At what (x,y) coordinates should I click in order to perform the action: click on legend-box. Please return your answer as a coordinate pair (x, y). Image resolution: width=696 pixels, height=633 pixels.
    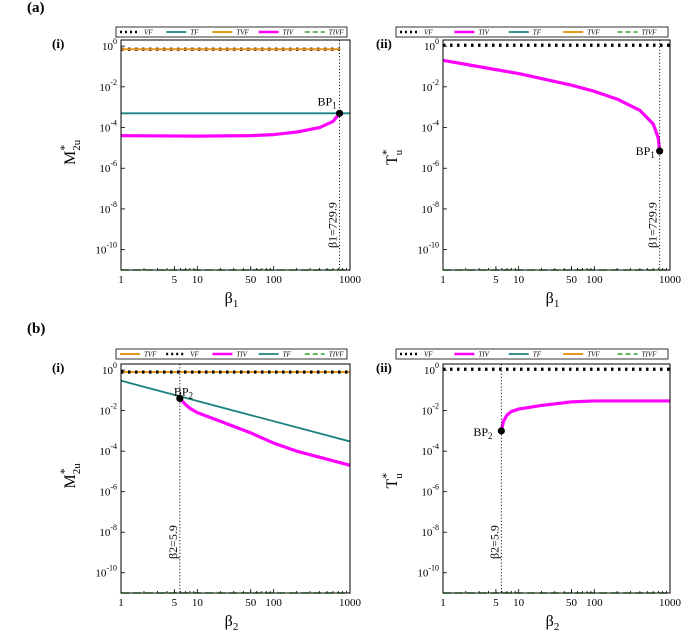
    Looking at the image, I should click on (532, 354).